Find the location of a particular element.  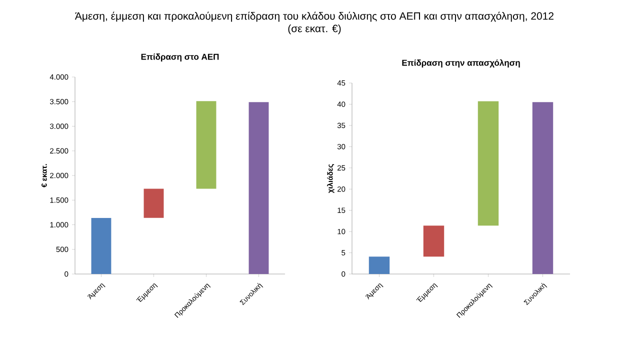

text: (σε εκατ. €) is located at coordinates (314, 29).